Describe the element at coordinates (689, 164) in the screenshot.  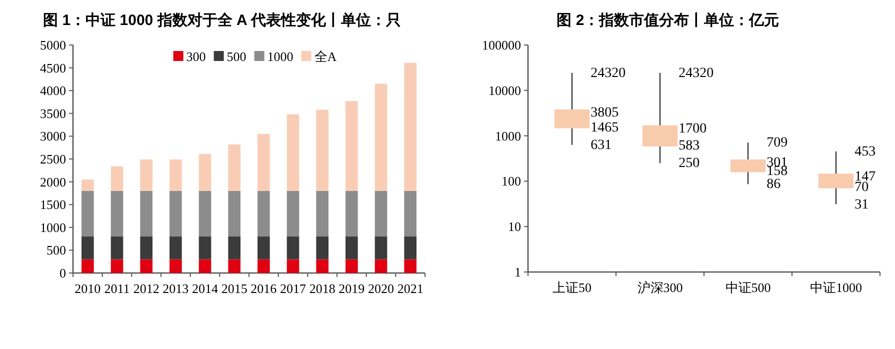
I see `annotation: 250` at that location.